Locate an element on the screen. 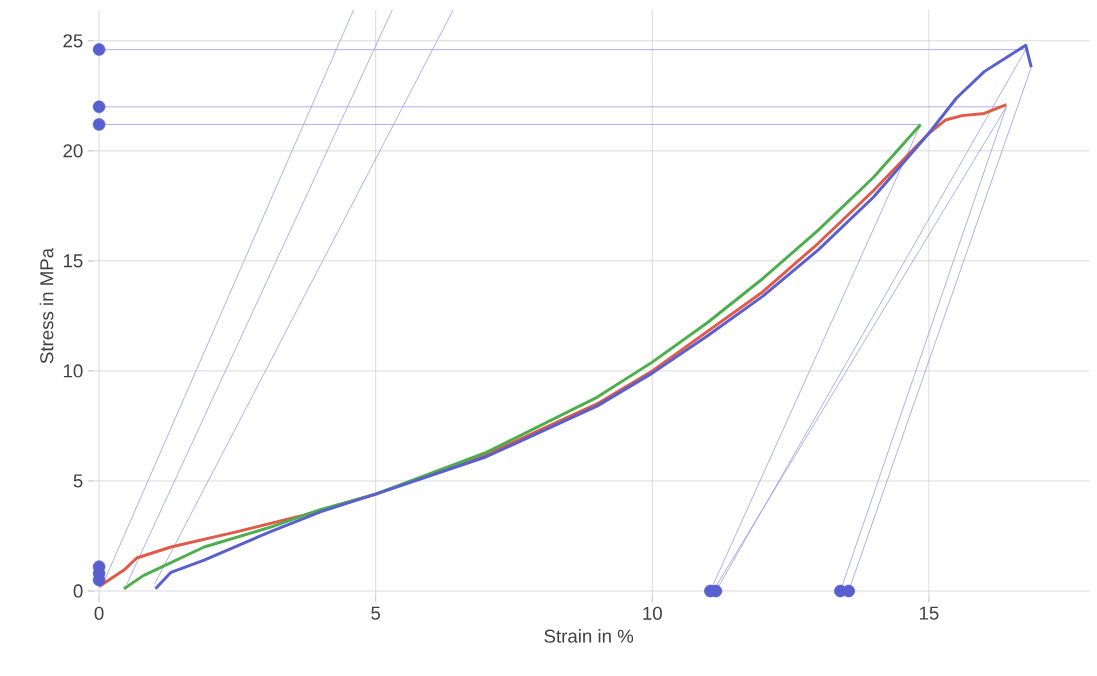  x-tick-label: 5 is located at coordinates (376, 613).